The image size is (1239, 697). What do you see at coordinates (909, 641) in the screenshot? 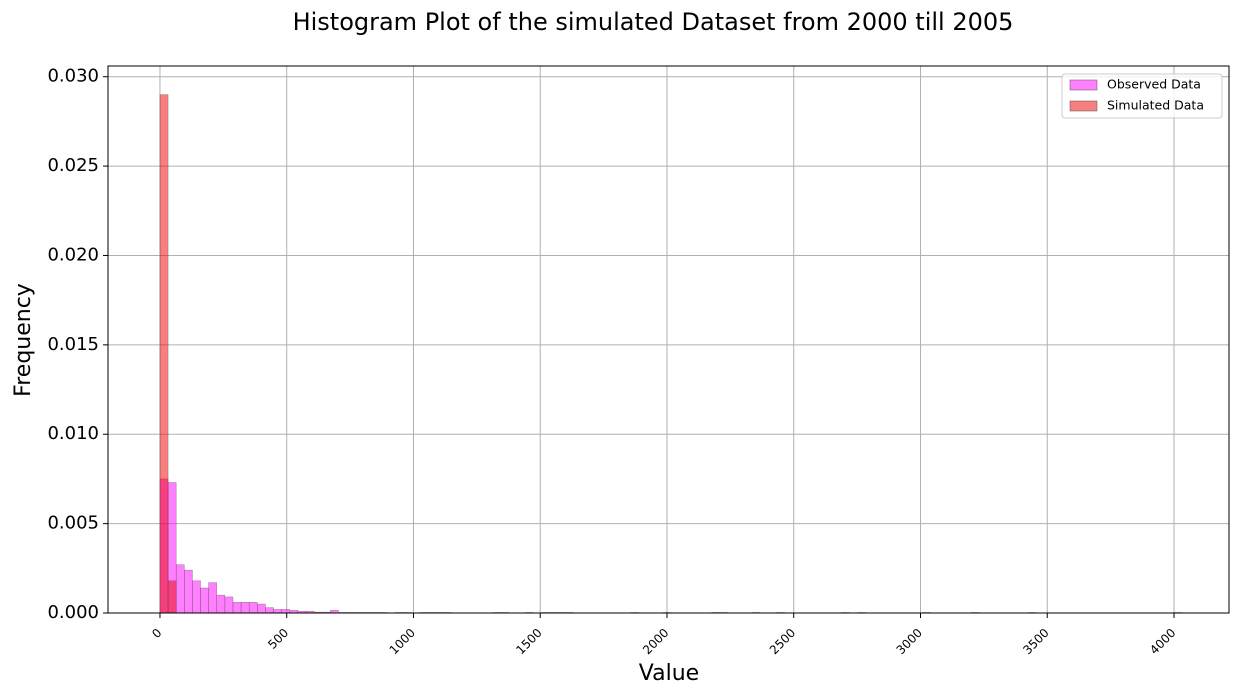
I see `x-tick-label: 3000` at bounding box center [909, 641].